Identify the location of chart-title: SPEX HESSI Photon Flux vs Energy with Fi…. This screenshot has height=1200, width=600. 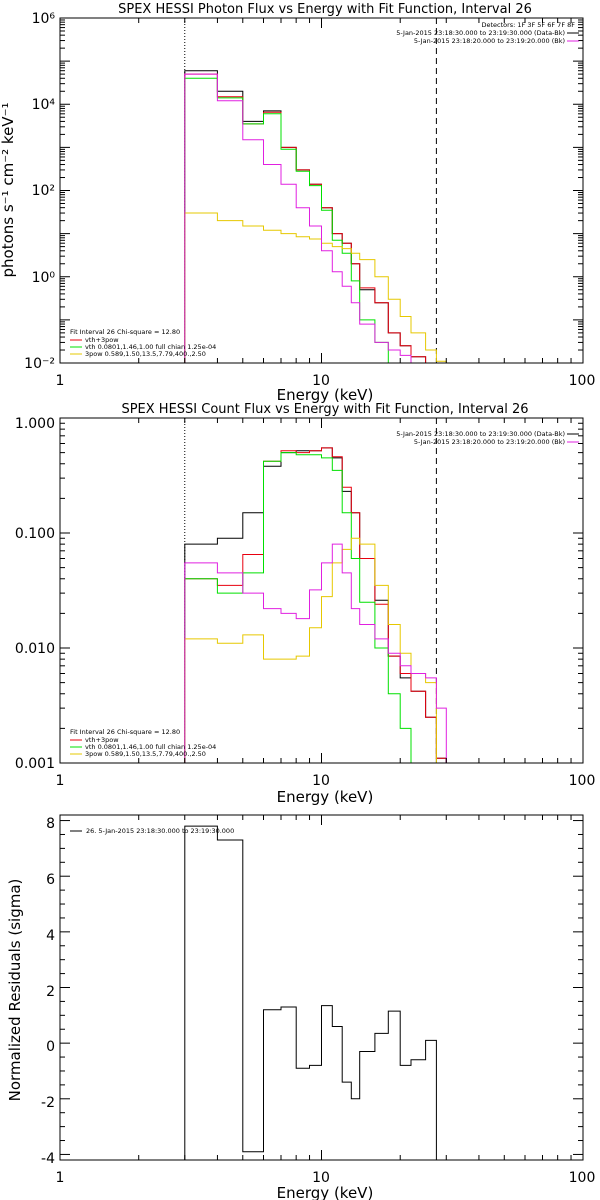
(325, 9).